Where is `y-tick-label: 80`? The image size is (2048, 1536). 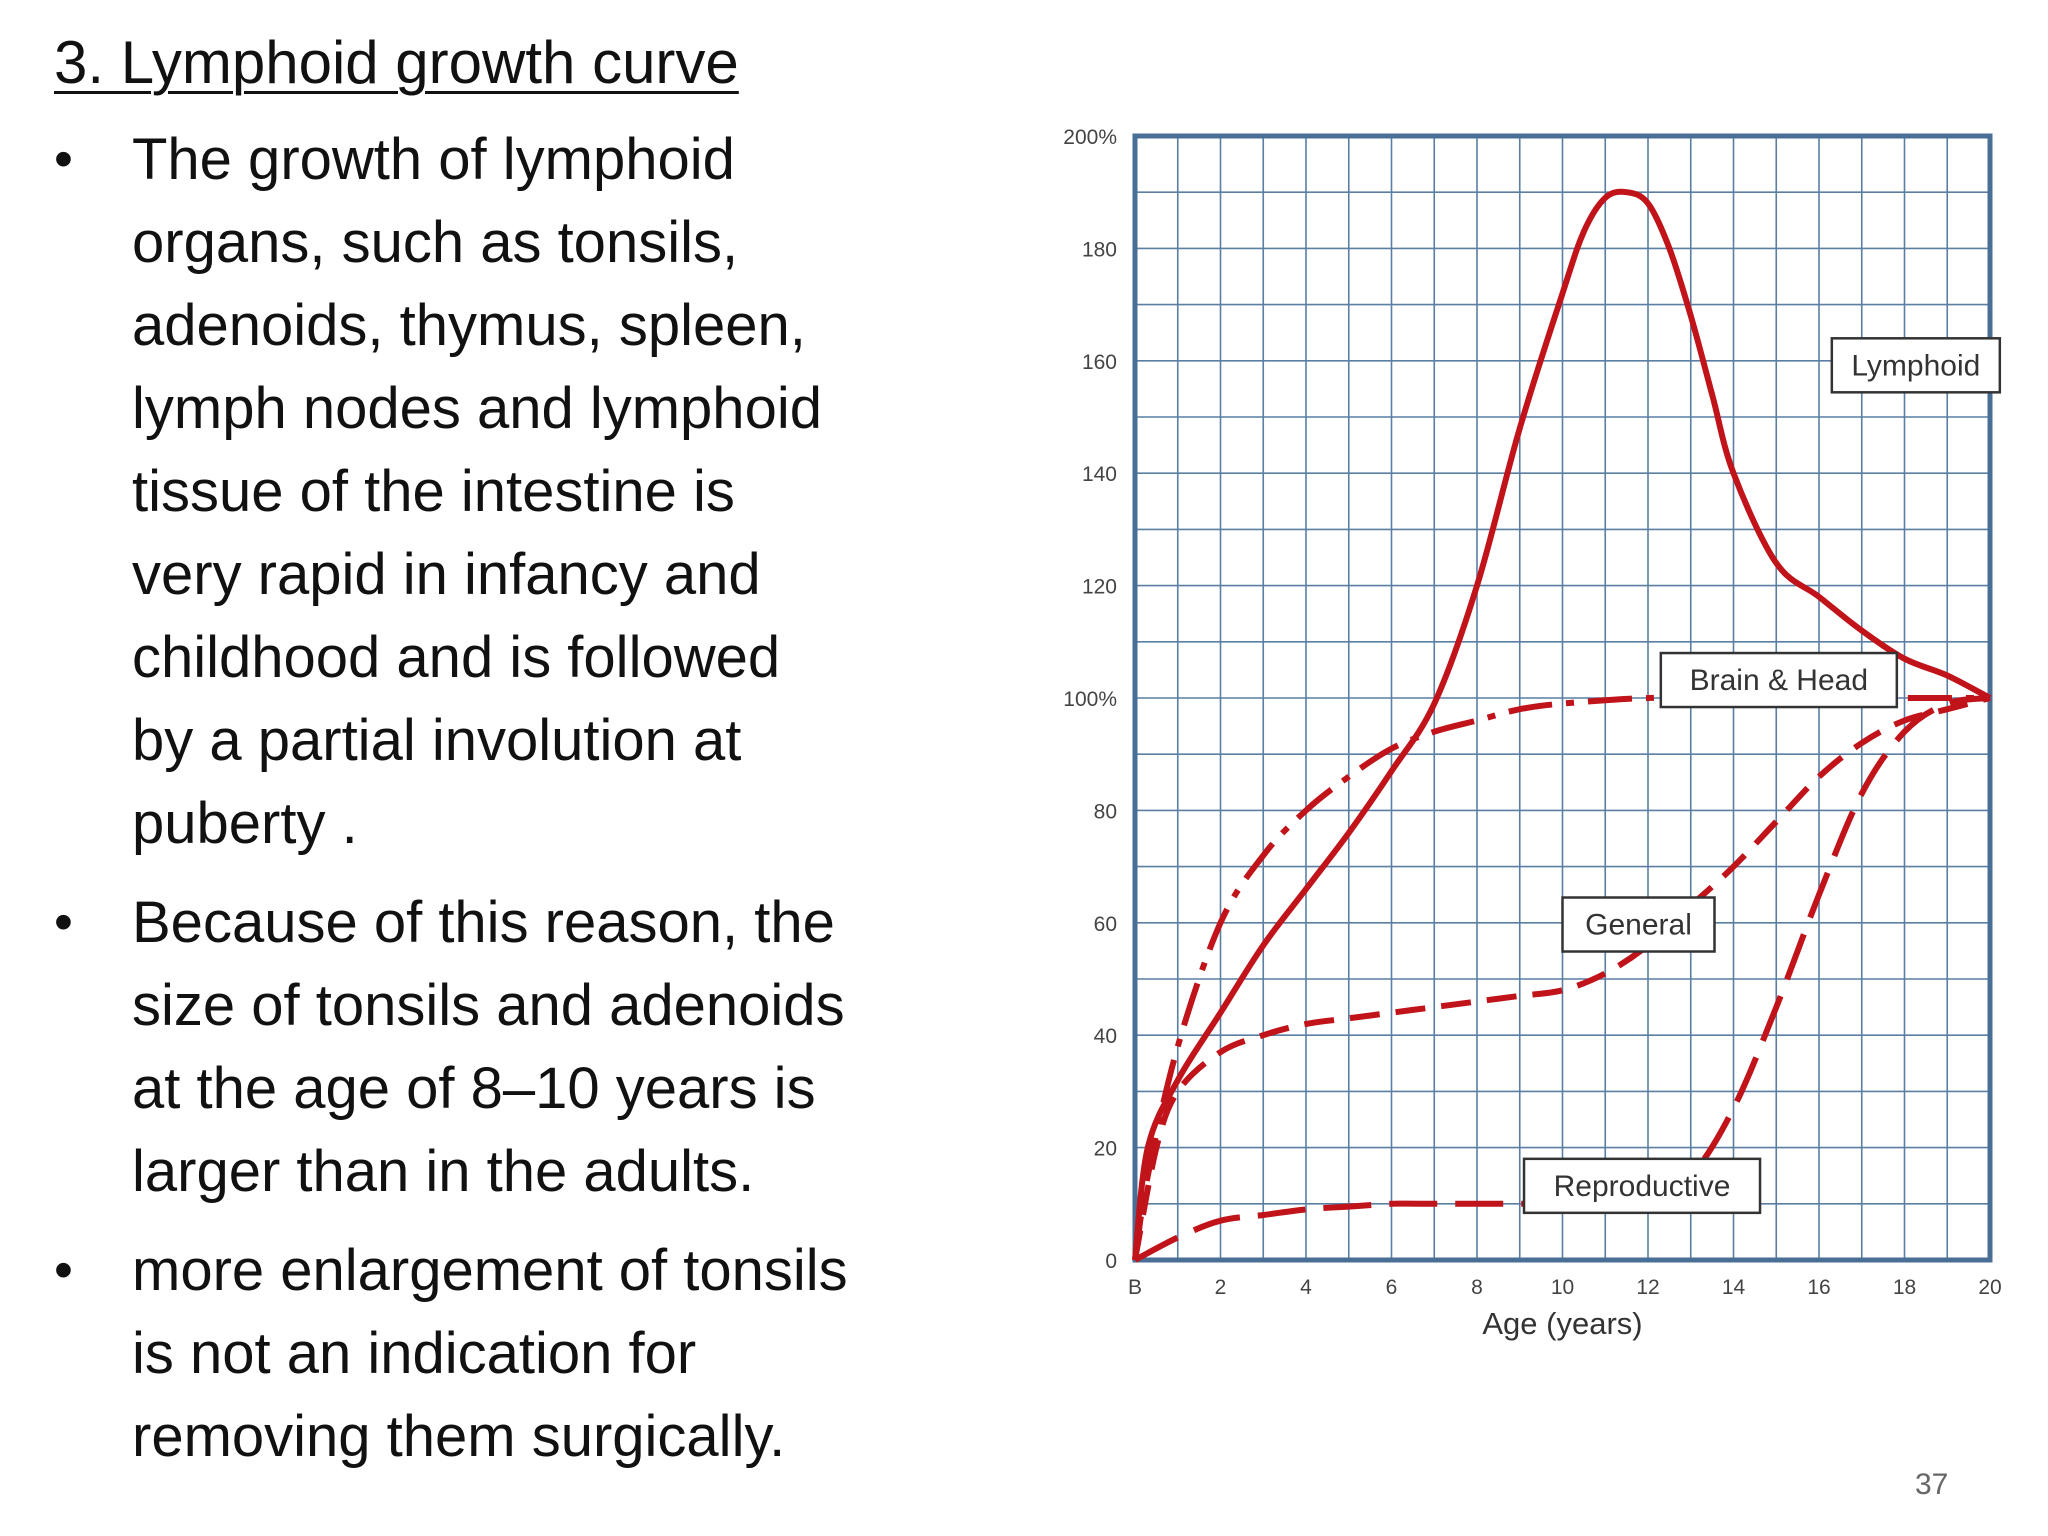 y-tick-label: 80 is located at coordinates (1105, 811).